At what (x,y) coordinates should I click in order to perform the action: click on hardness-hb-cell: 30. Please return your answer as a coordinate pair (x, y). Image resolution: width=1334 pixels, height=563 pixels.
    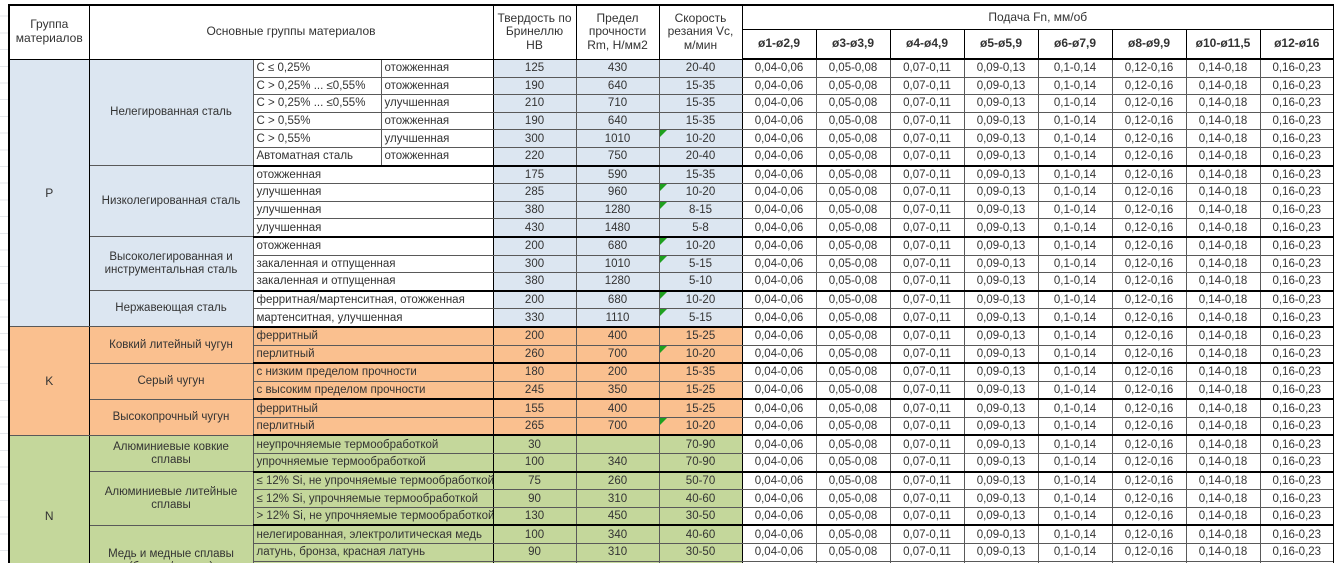
    Looking at the image, I should click on (534, 444).